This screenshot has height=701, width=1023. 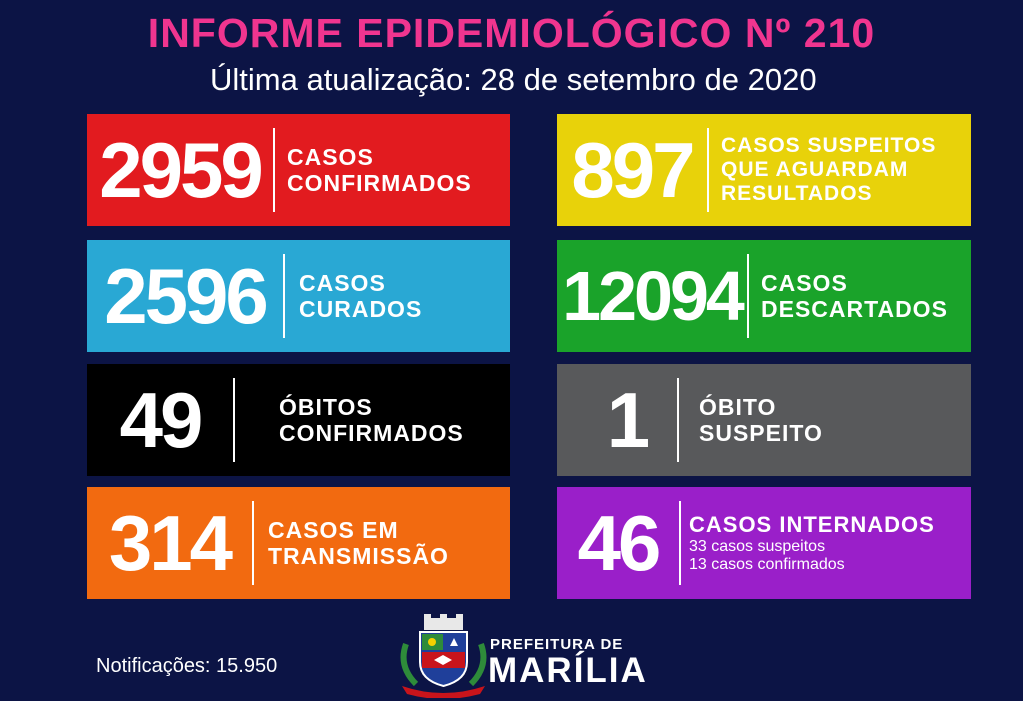 I want to click on card-label-line: RESULTADOS, so click(x=797, y=193).